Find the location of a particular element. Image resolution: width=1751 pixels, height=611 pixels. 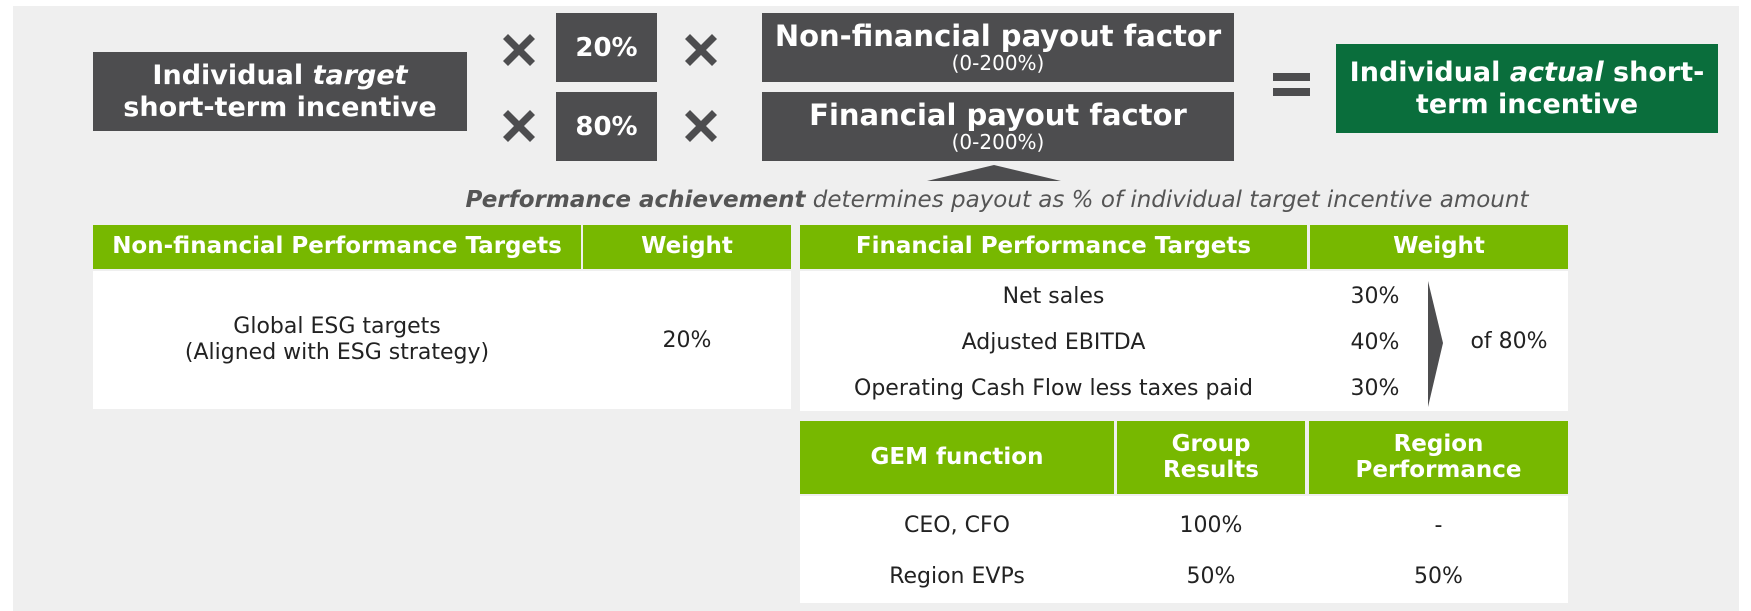

actual-text: Individual actual short-term incentive is located at coordinates (1527, 88).